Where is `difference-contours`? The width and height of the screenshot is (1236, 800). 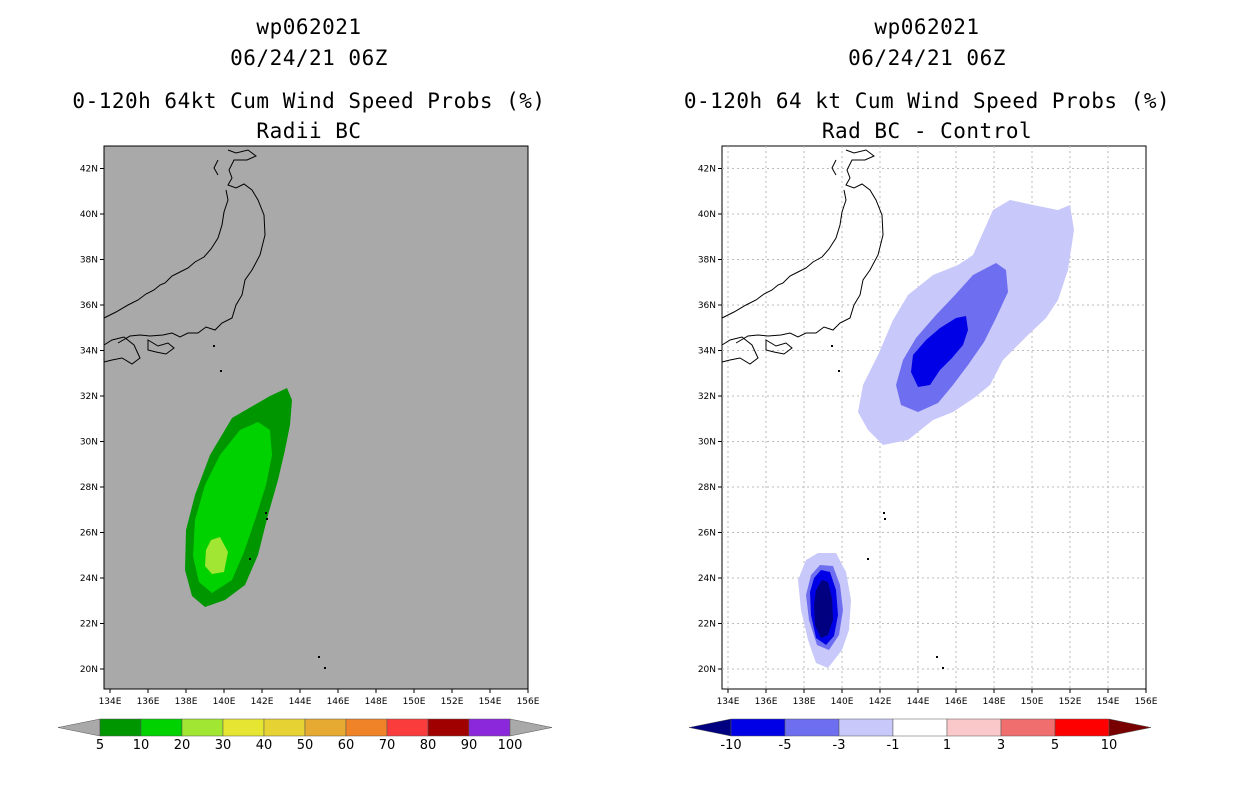
difference-contours is located at coordinates (936, 434).